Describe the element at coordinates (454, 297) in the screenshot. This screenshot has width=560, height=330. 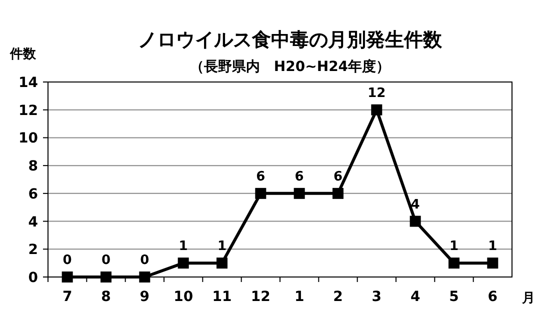
I see `xtick: 5` at that location.